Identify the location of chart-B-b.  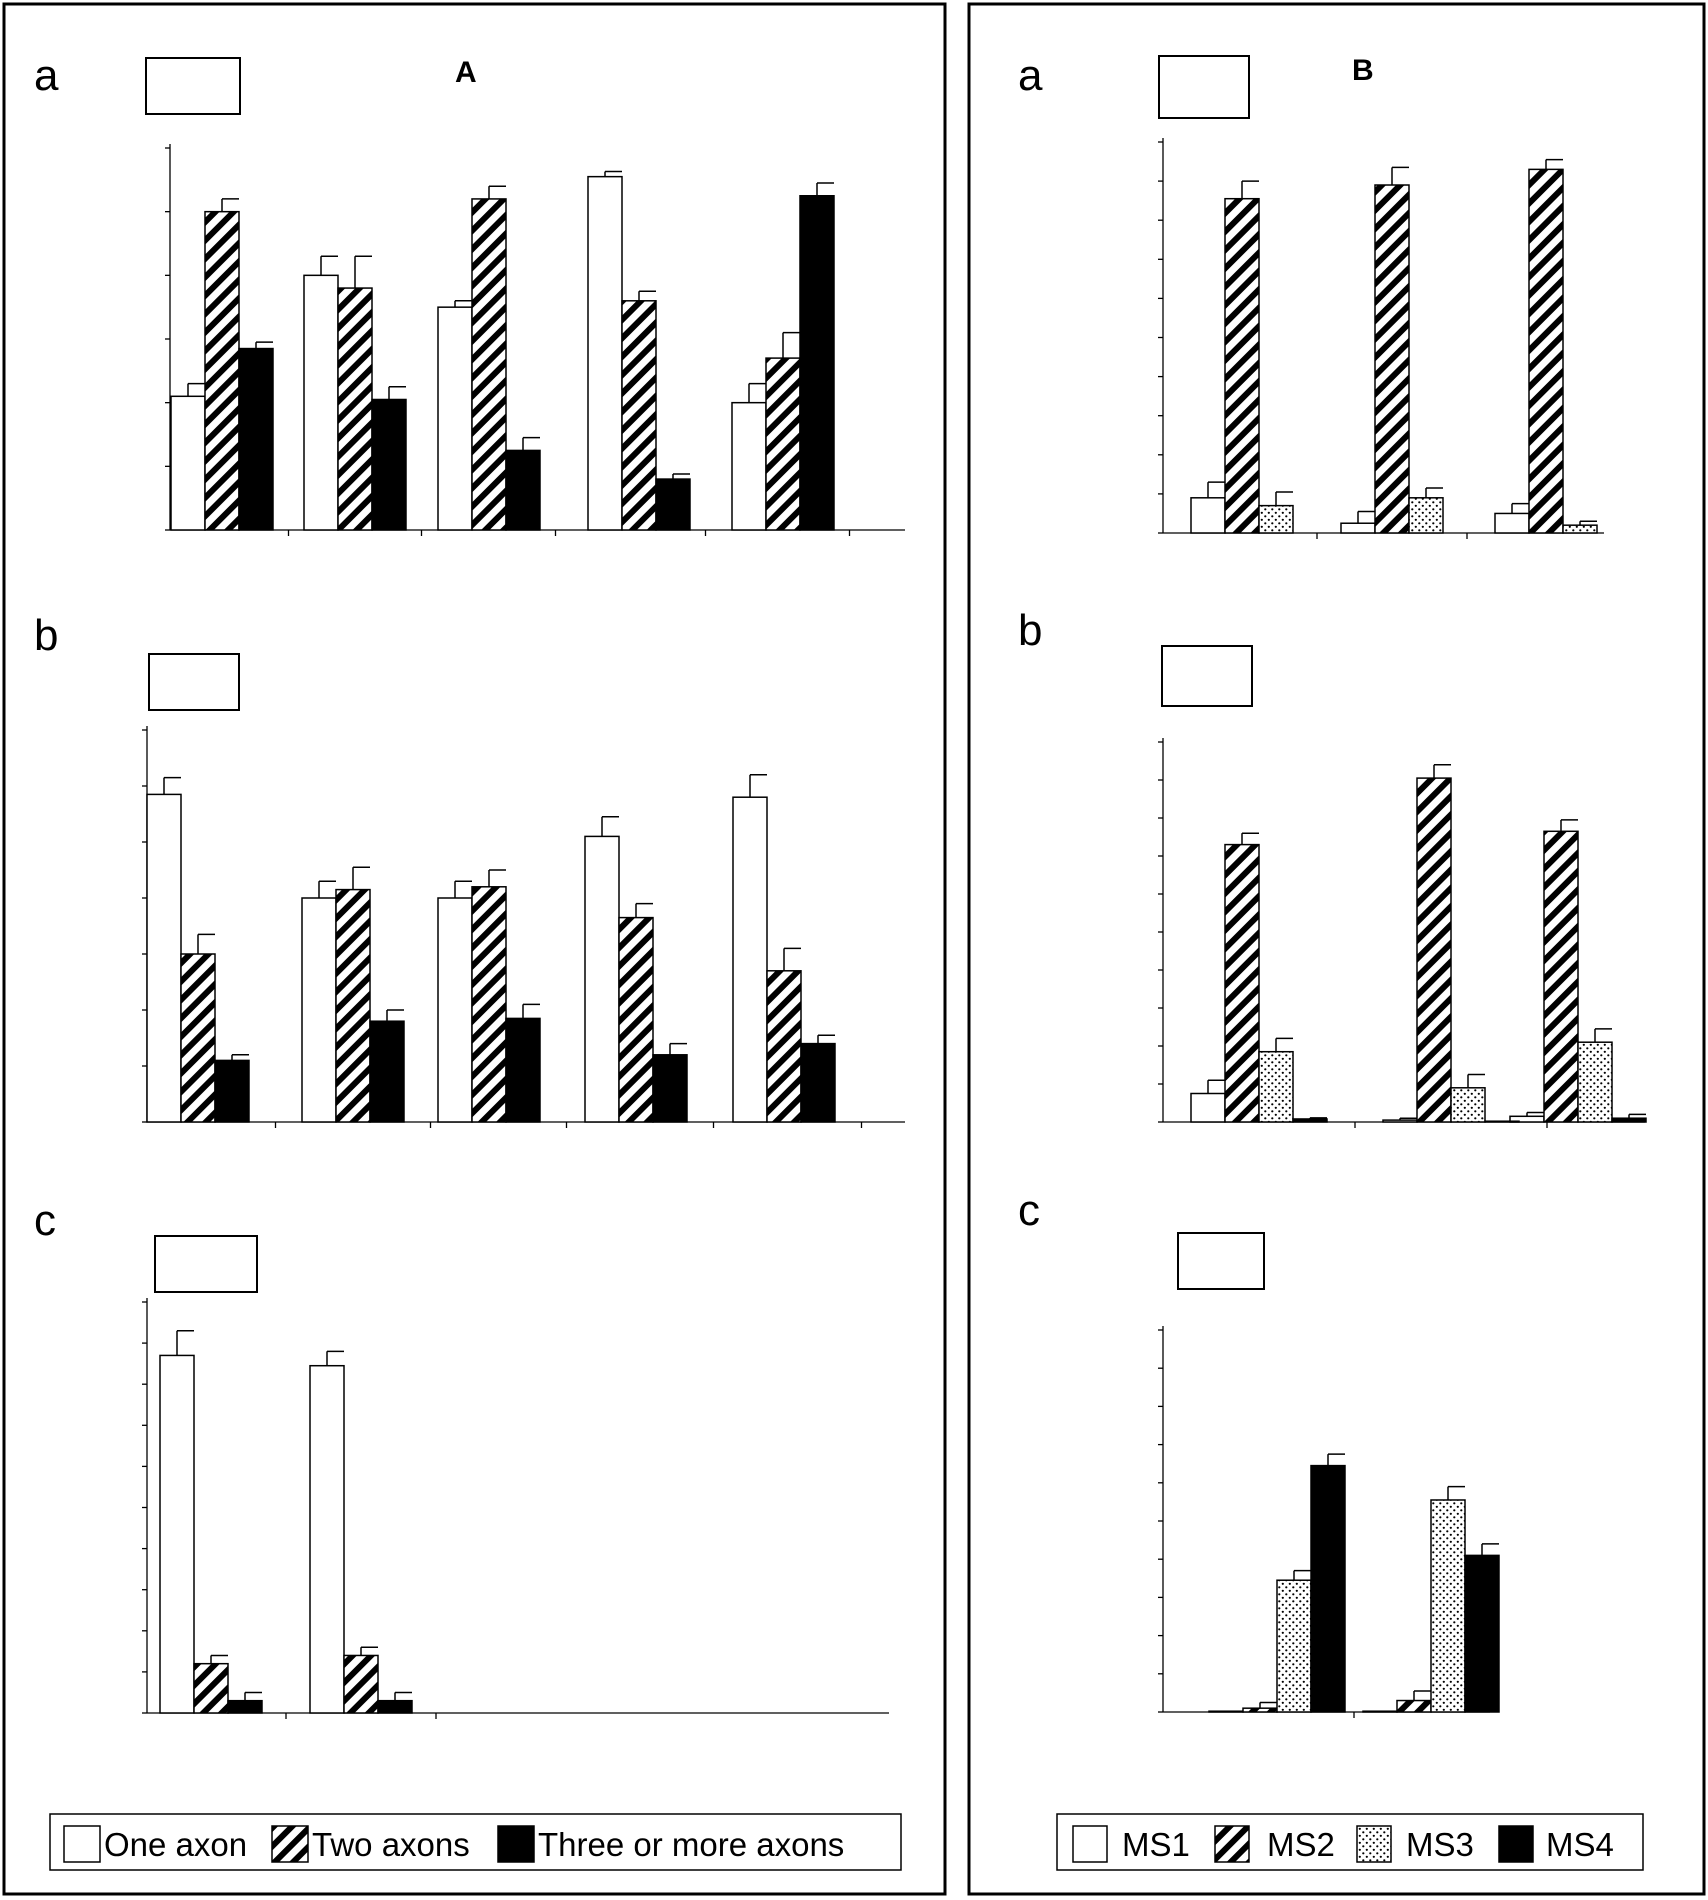
(1402, 886).